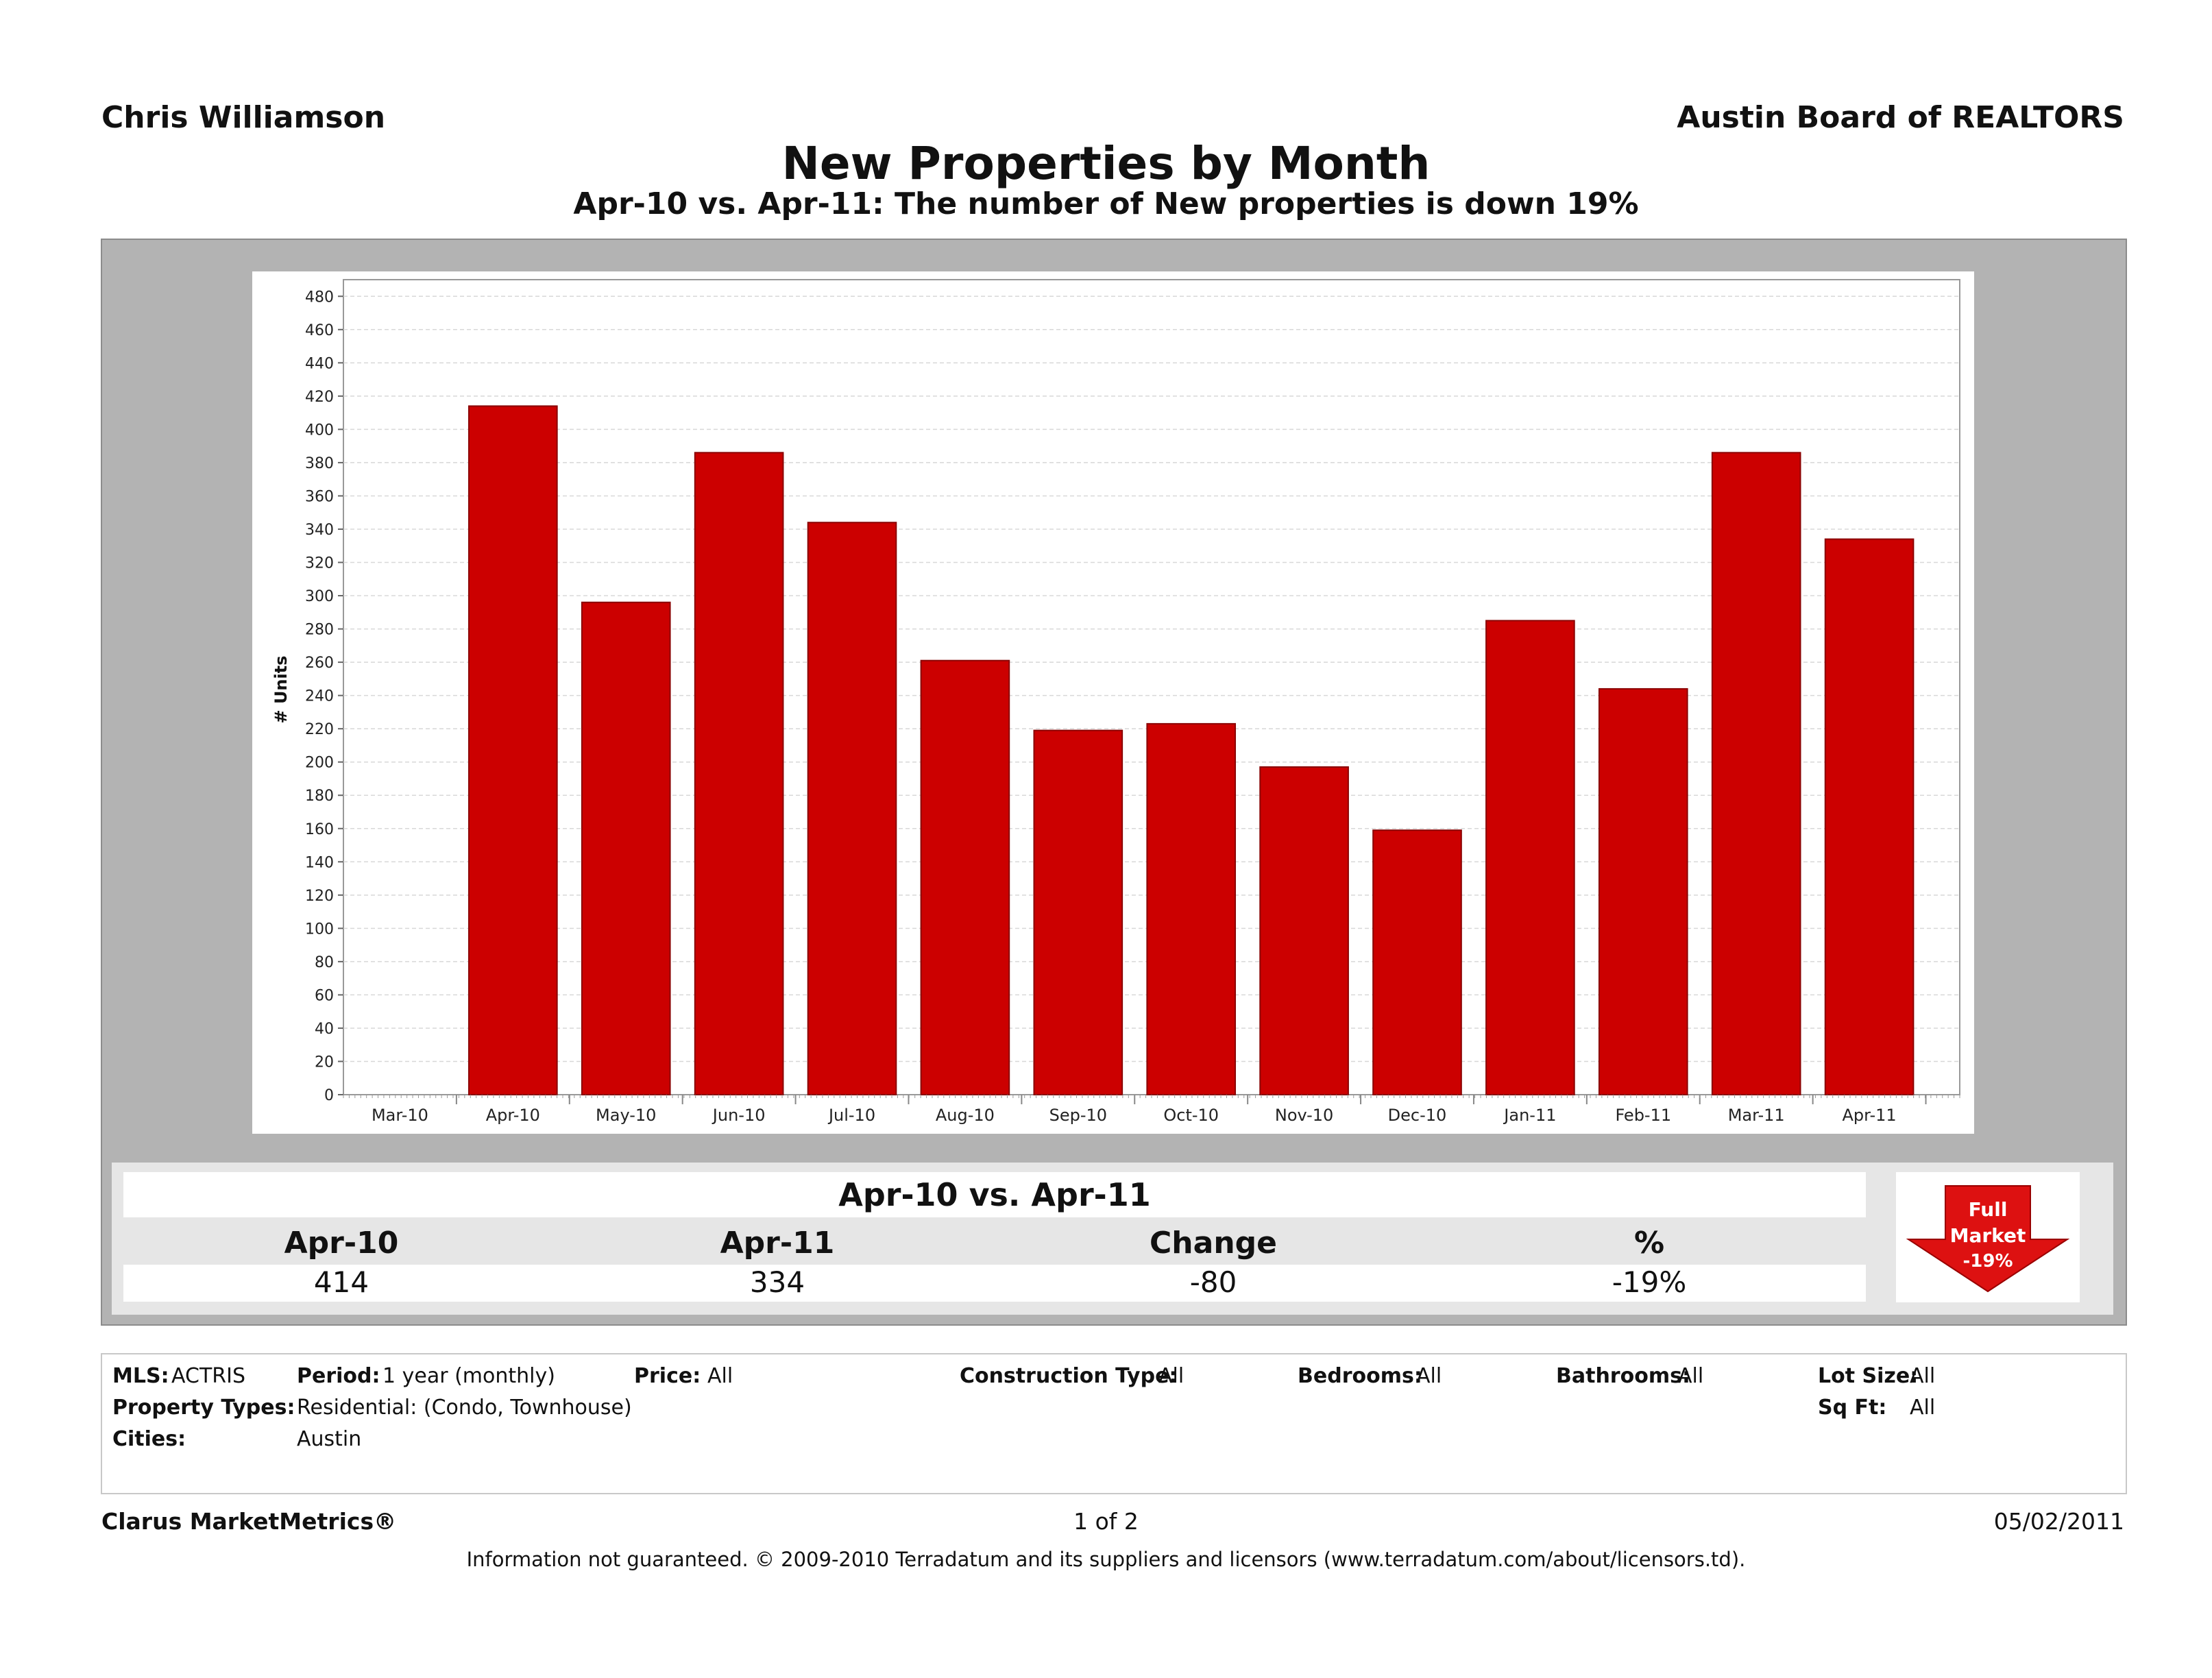 The height and width of the screenshot is (1678, 2212). What do you see at coordinates (995, 1283) in the screenshot?
I see `summary-values-bar` at bounding box center [995, 1283].